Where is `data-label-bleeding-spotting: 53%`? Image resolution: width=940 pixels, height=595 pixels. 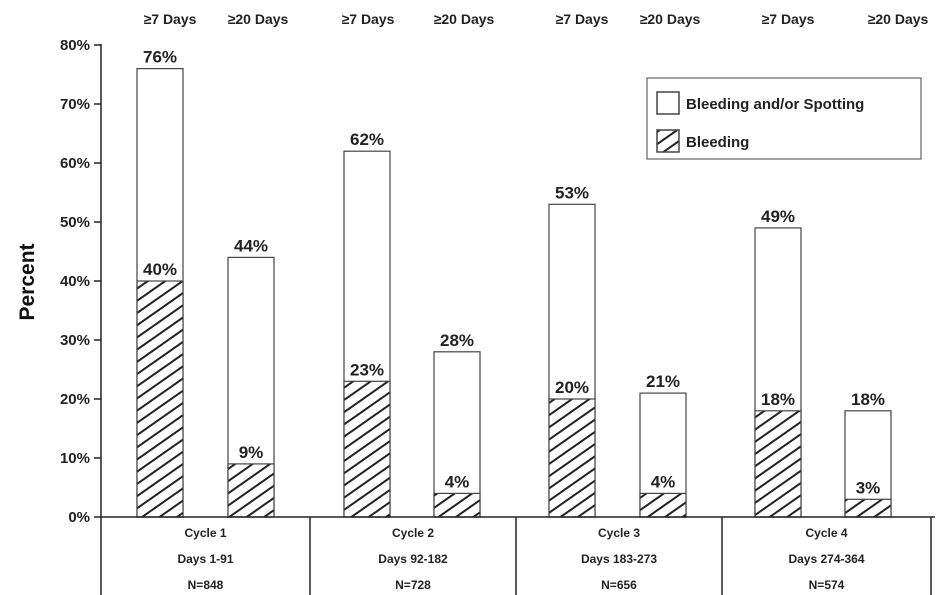 data-label-bleeding-spotting: 53% is located at coordinates (572, 192).